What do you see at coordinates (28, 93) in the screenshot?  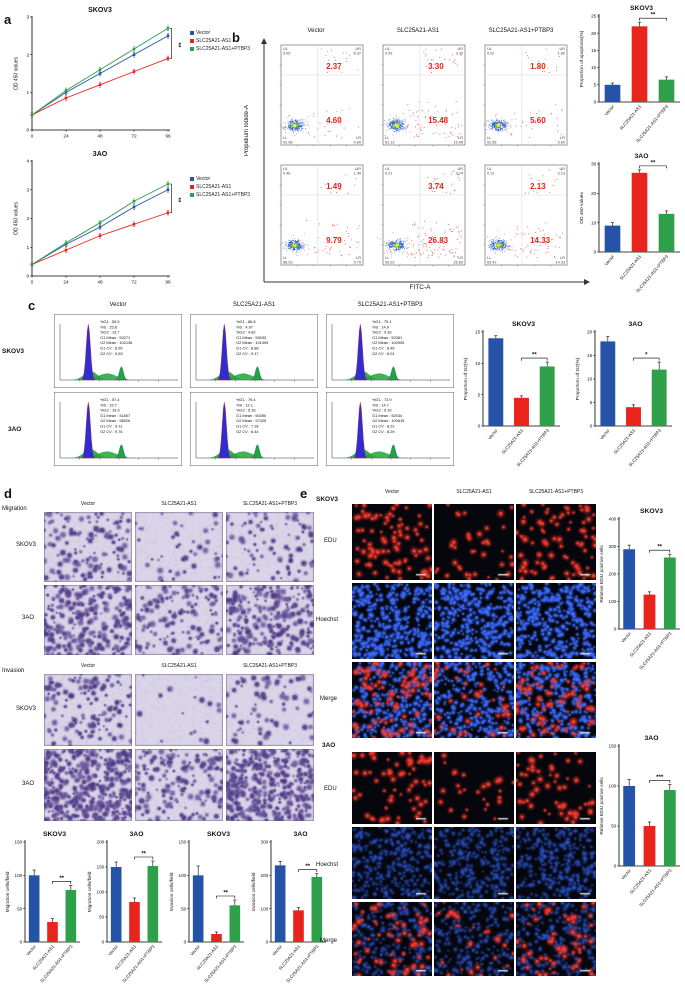 I see `svg-text: 1` at bounding box center [28, 93].